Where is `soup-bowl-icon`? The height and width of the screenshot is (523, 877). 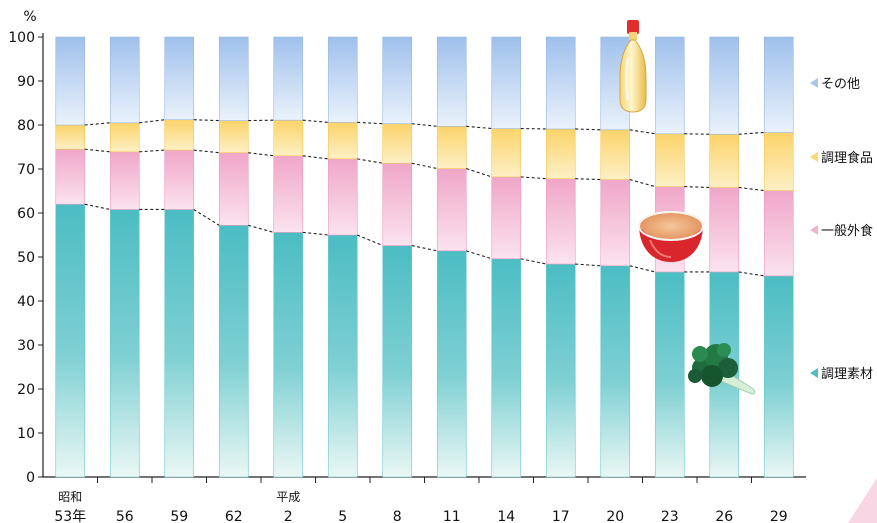 soup-bowl-icon is located at coordinates (671, 236).